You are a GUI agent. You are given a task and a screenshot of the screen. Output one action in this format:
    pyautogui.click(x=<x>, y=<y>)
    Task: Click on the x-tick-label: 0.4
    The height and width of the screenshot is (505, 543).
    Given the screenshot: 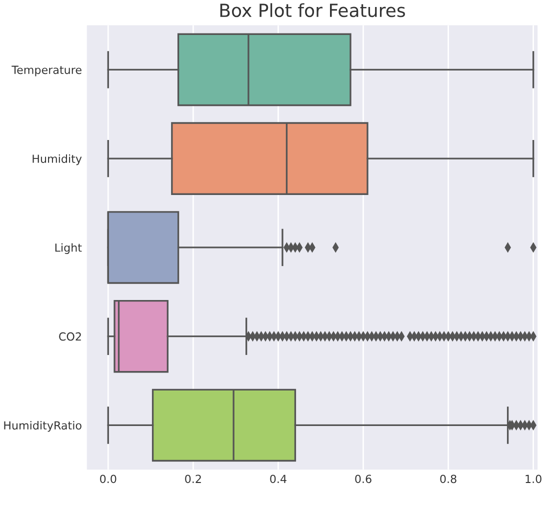 What is the action you would take?
    pyautogui.click(x=278, y=479)
    